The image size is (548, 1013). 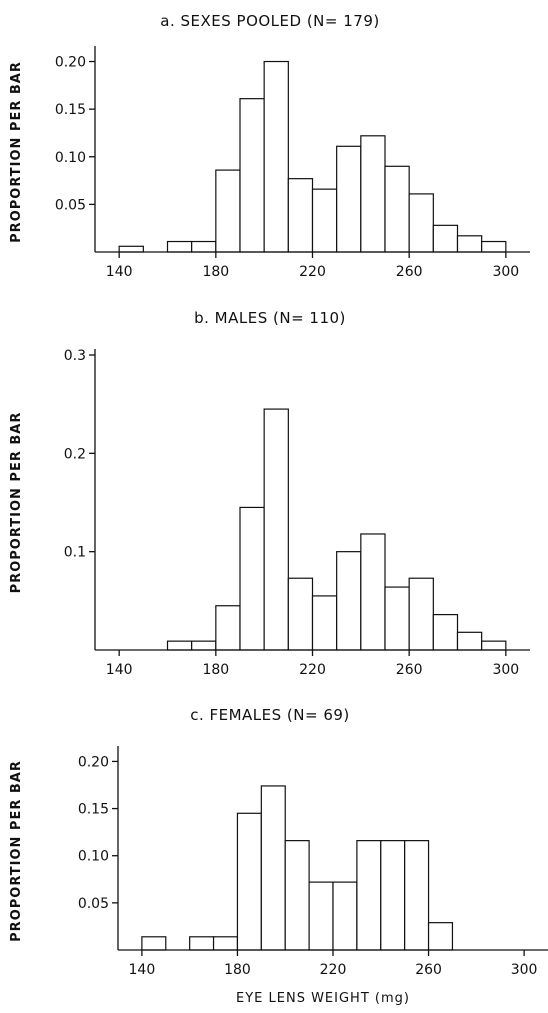 I want to click on panel-a-y-tick-label: 0.10, so click(x=70, y=158).